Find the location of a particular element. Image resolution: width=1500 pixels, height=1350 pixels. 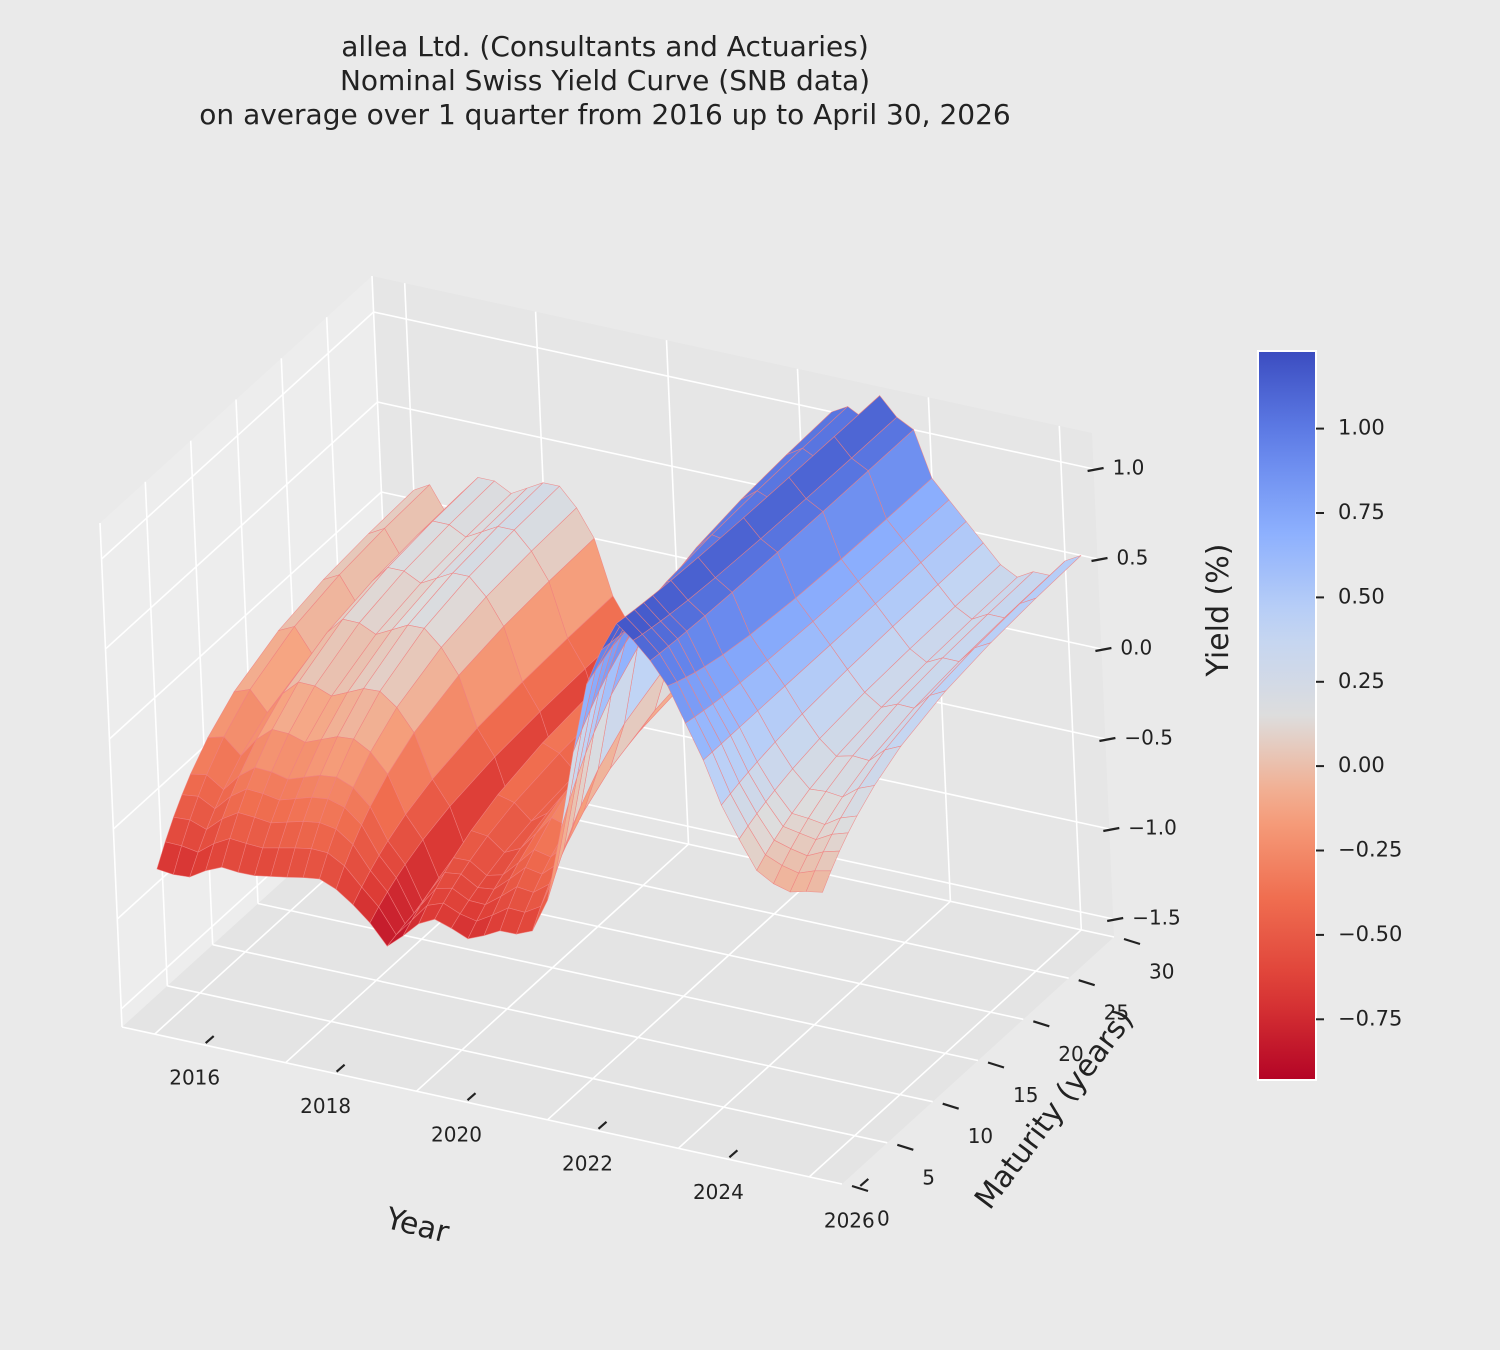

colorbar-bar is located at coordinates (1287, 715).